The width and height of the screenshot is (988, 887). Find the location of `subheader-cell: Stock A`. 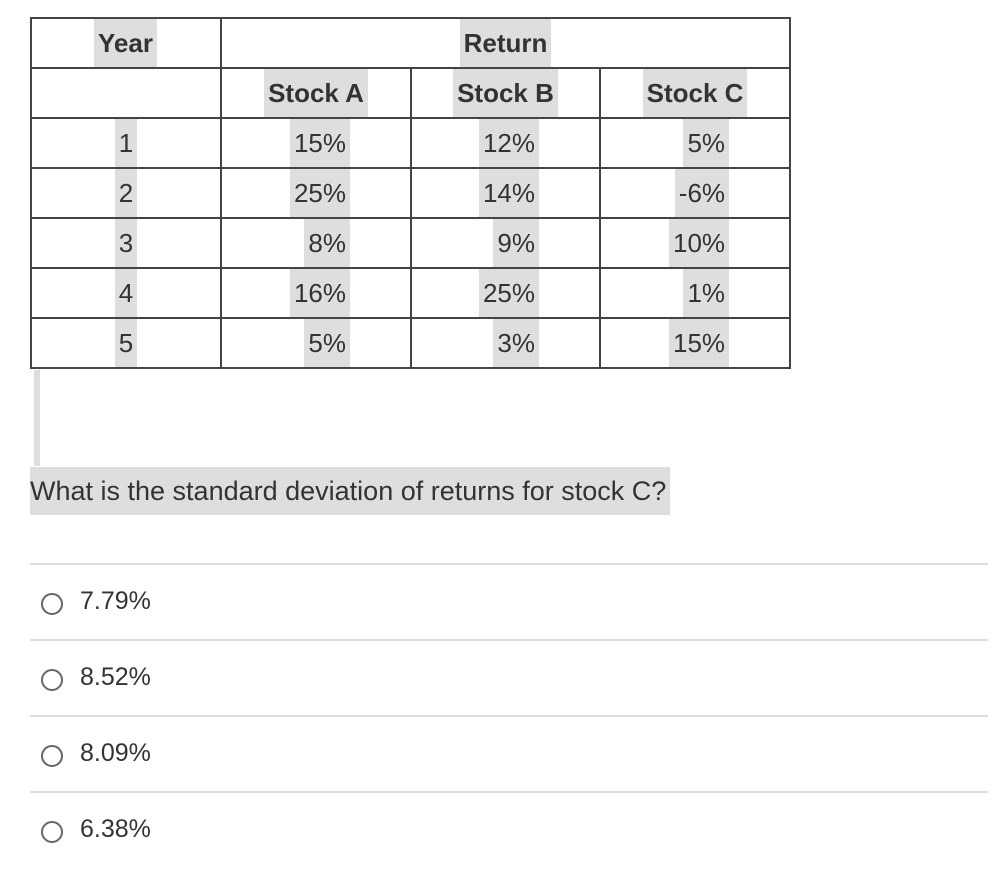

subheader-cell: Stock A is located at coordinates (316, 93).